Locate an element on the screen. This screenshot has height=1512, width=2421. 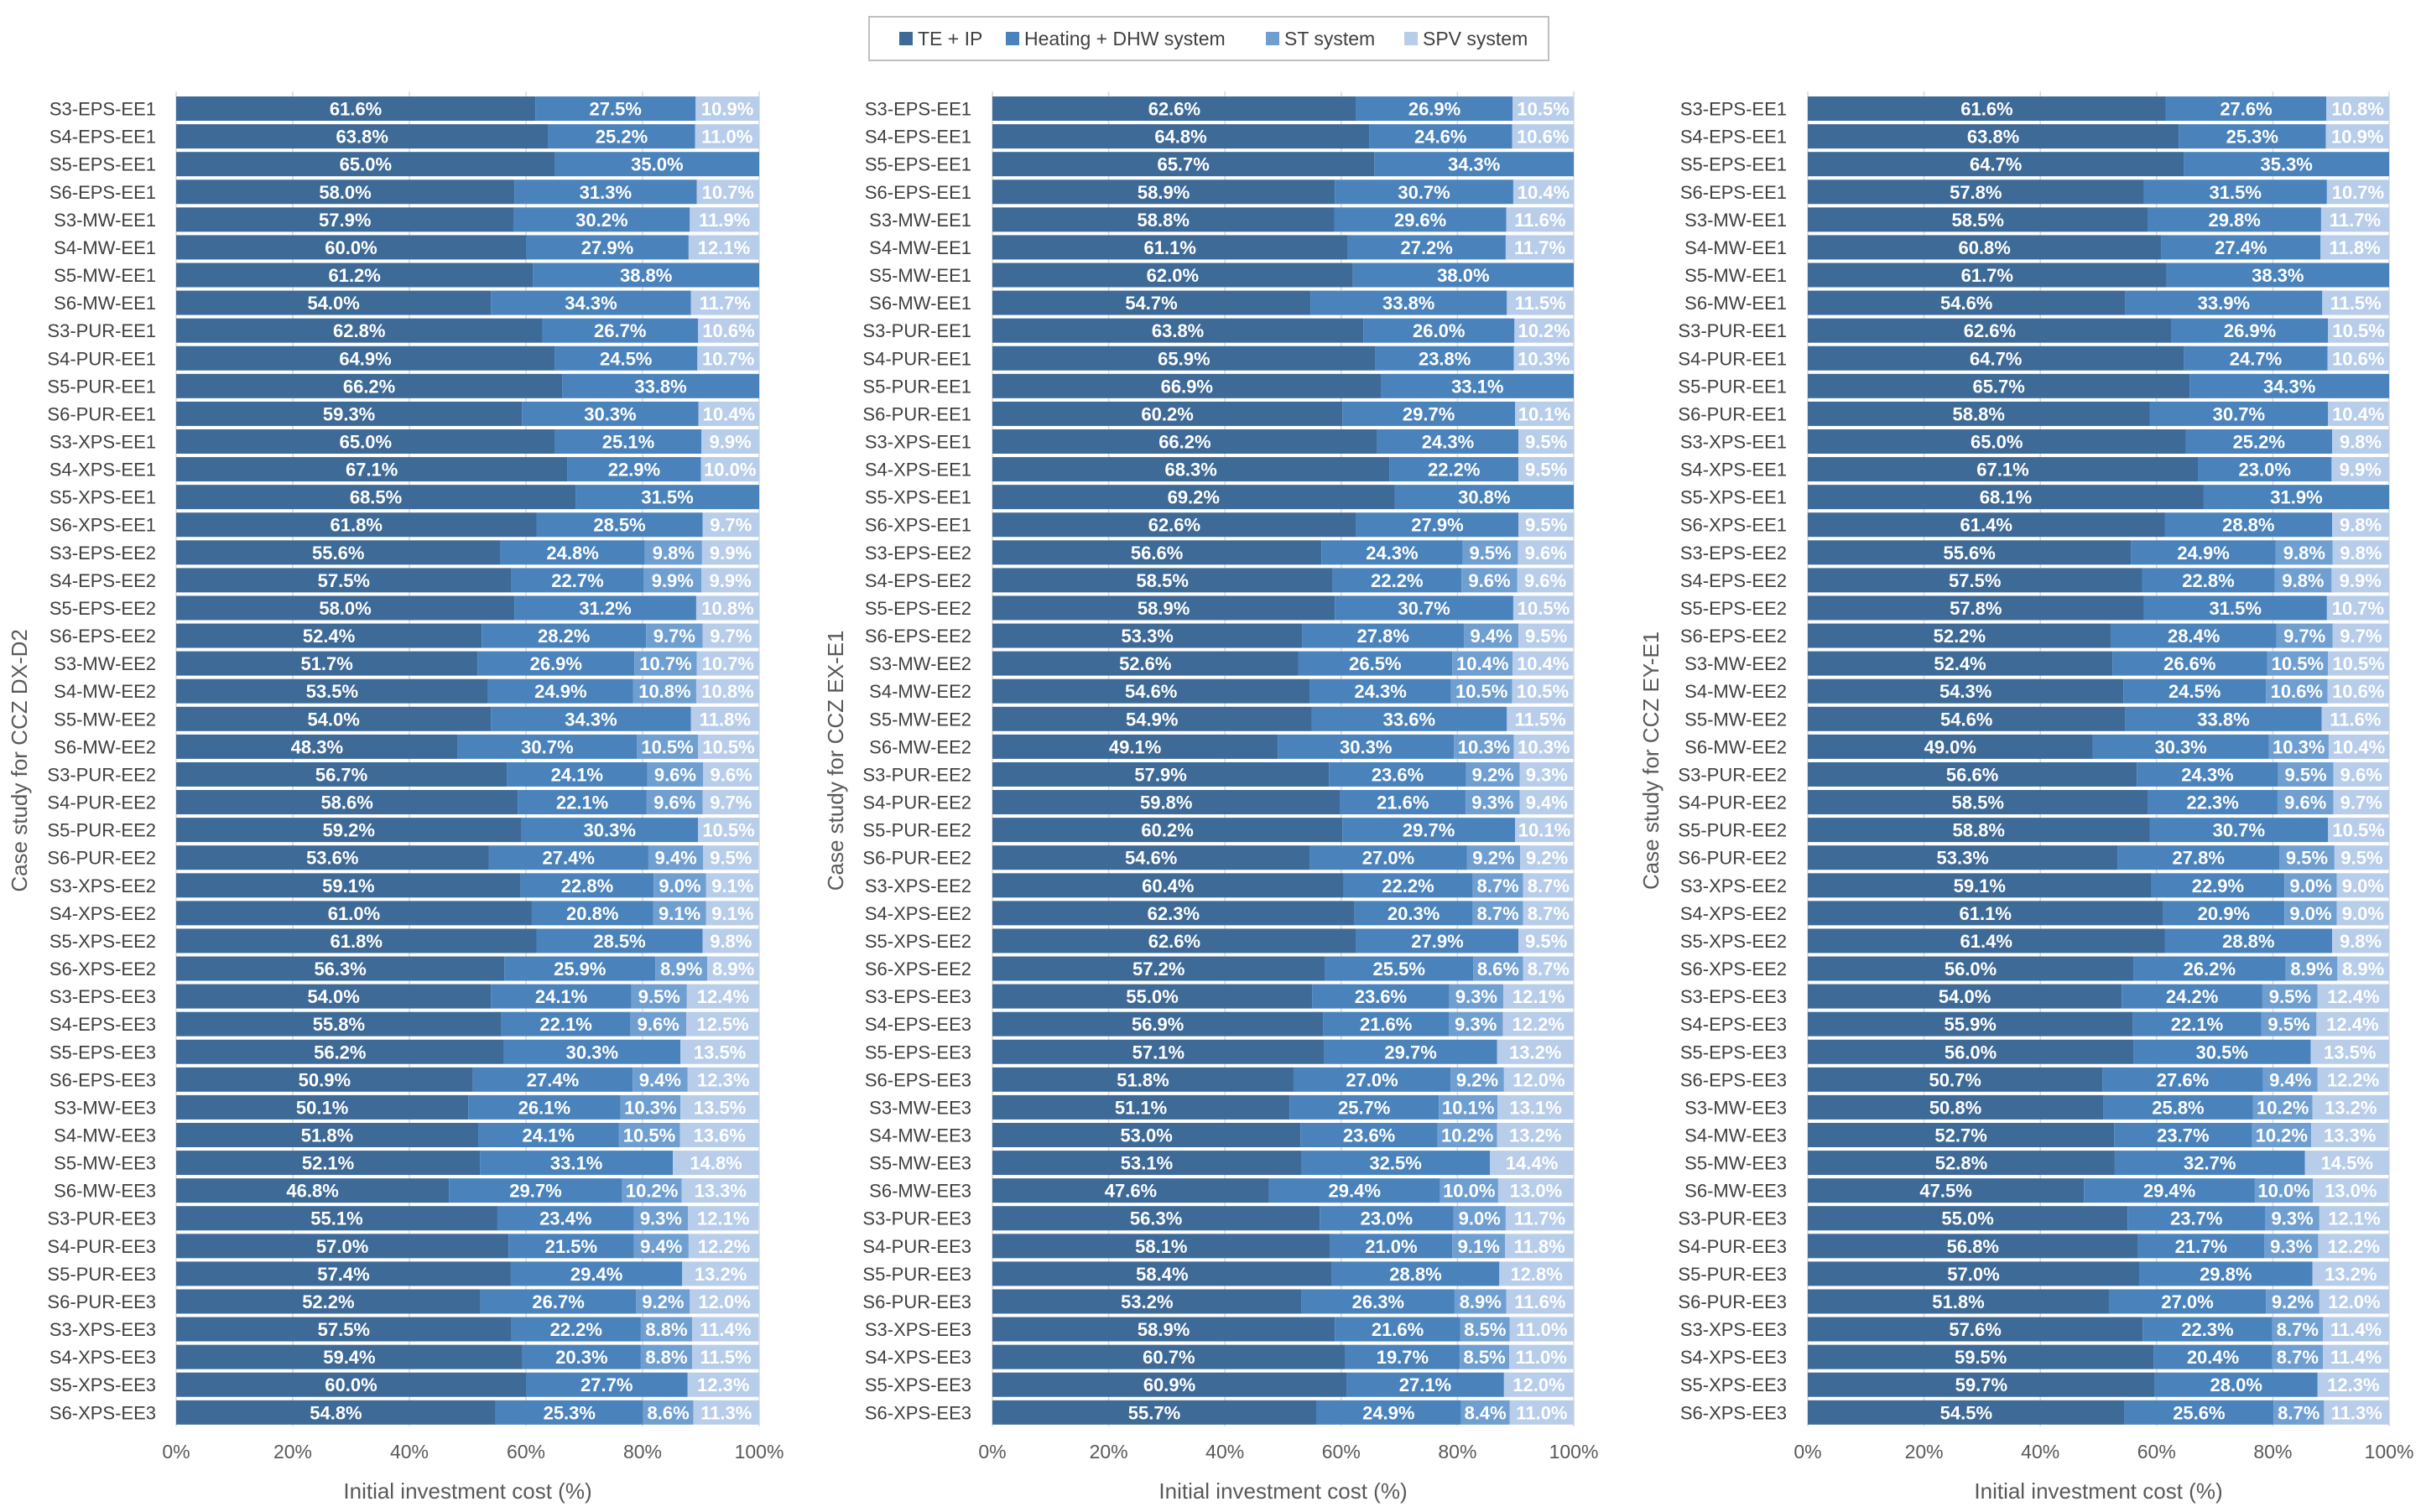
data-label: 25.8% is located at coordinates (2178, 1108).